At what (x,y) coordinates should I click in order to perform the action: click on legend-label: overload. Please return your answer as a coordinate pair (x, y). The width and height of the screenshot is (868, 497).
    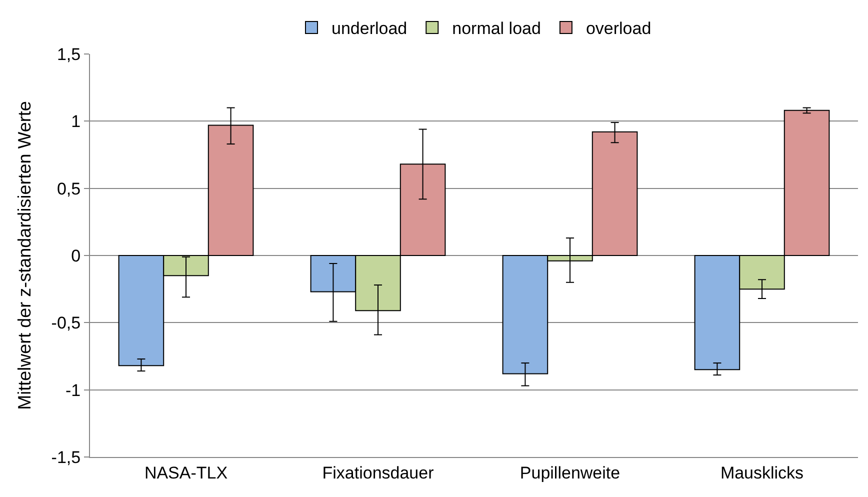
    Looking at the image, I should click on (619, 28).